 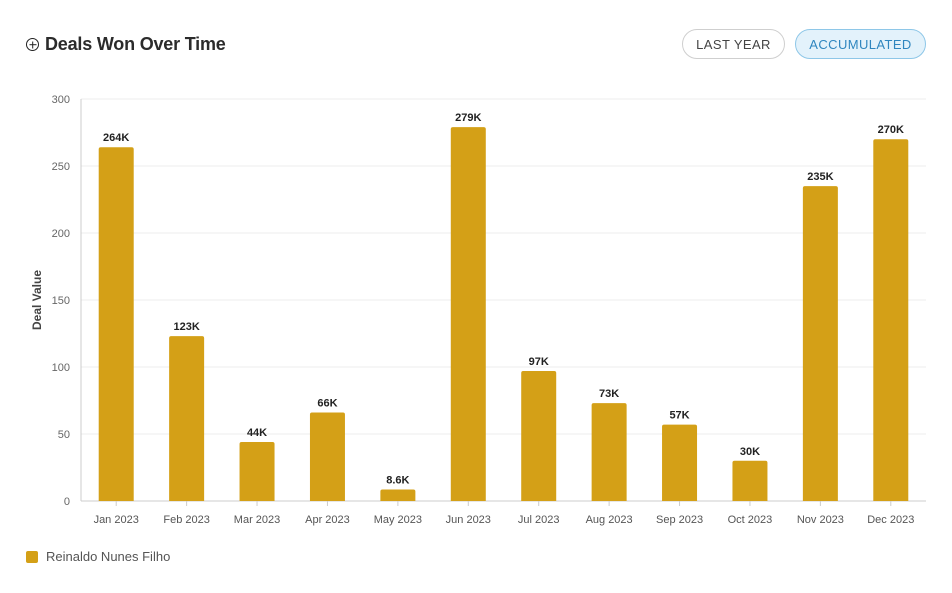 I want to click on y-tick-label: 0, so click(x=67, y=502).